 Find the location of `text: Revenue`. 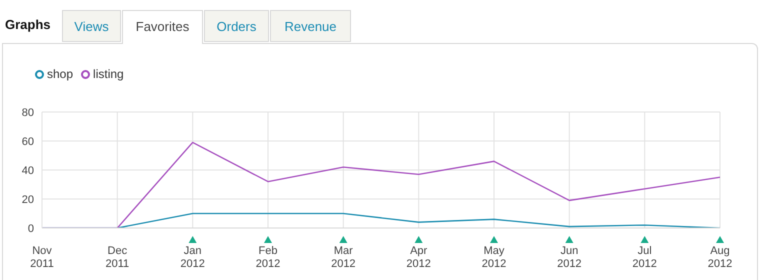

text: Revenue is located at coordinates (310, 26).